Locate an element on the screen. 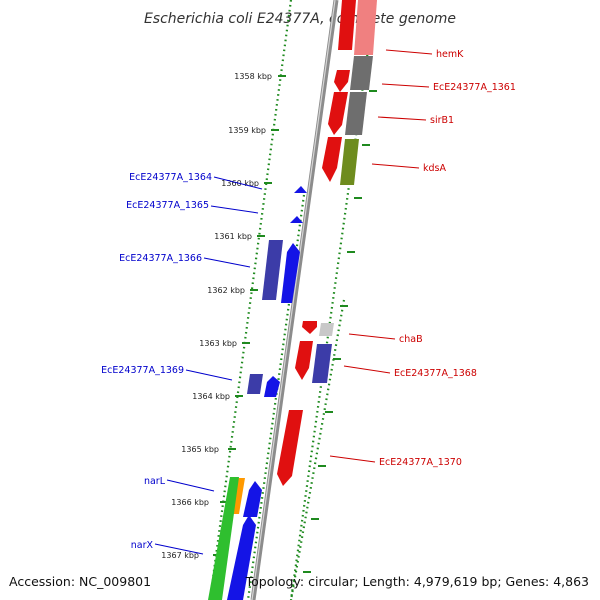 This screenshot has height=600, width=600. gene-chaB-arrow-gray is located at coordinates (326, 329).